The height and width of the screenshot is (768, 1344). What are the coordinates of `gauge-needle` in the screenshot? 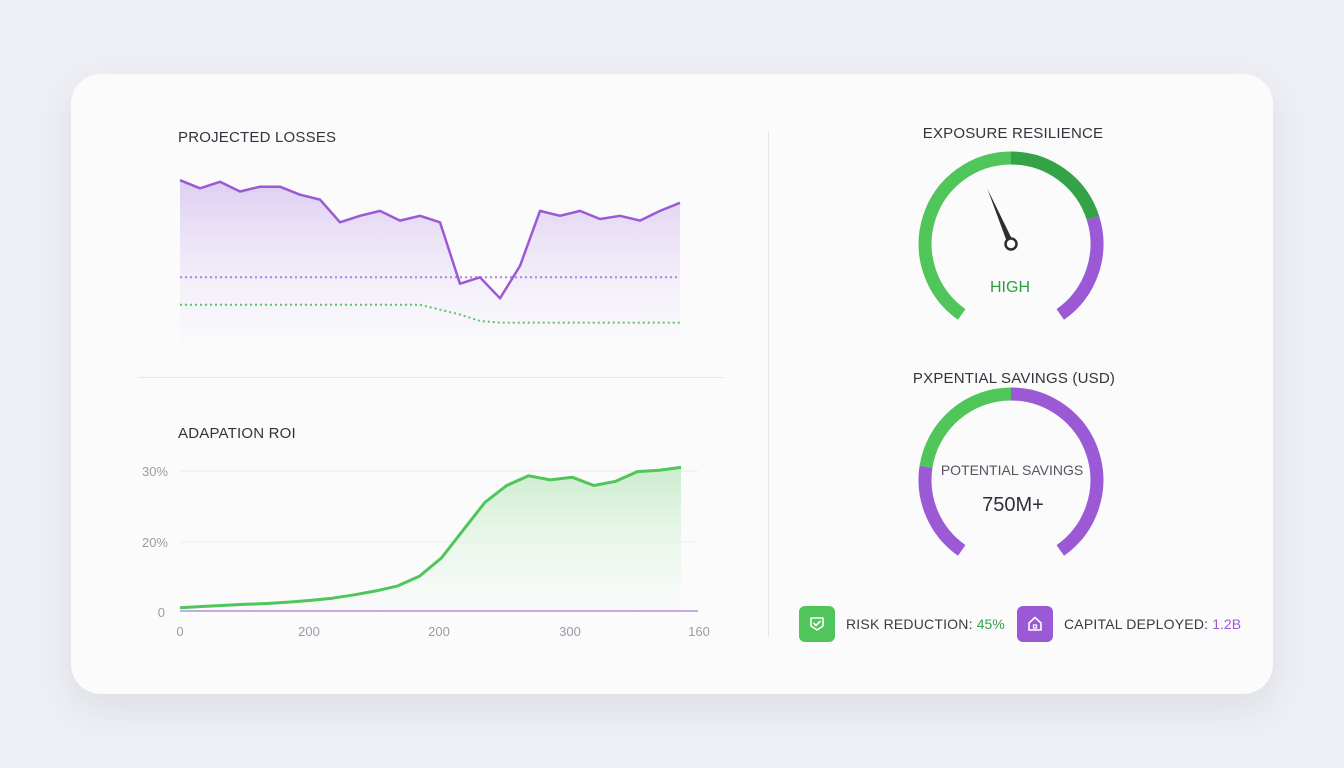 It's located at (1000, 217).